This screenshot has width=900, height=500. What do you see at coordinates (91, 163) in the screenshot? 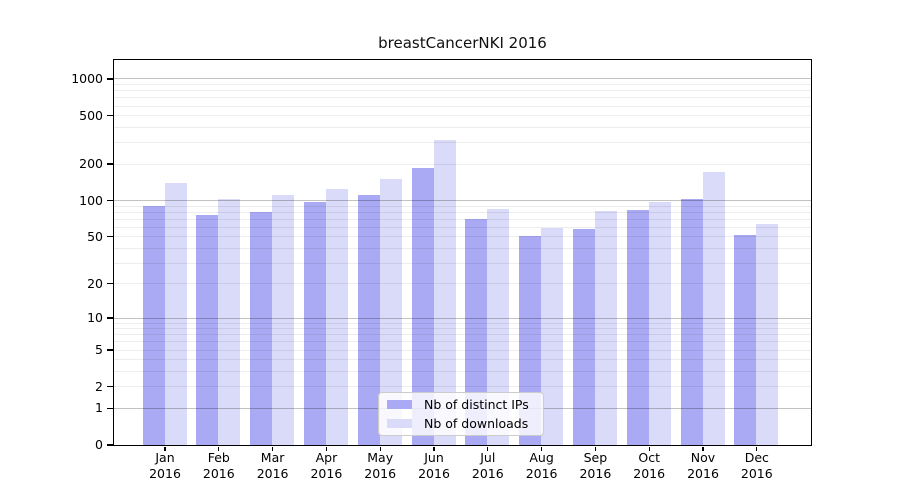
I see `y-tick-label: 200` at bounding box center [91, 163].